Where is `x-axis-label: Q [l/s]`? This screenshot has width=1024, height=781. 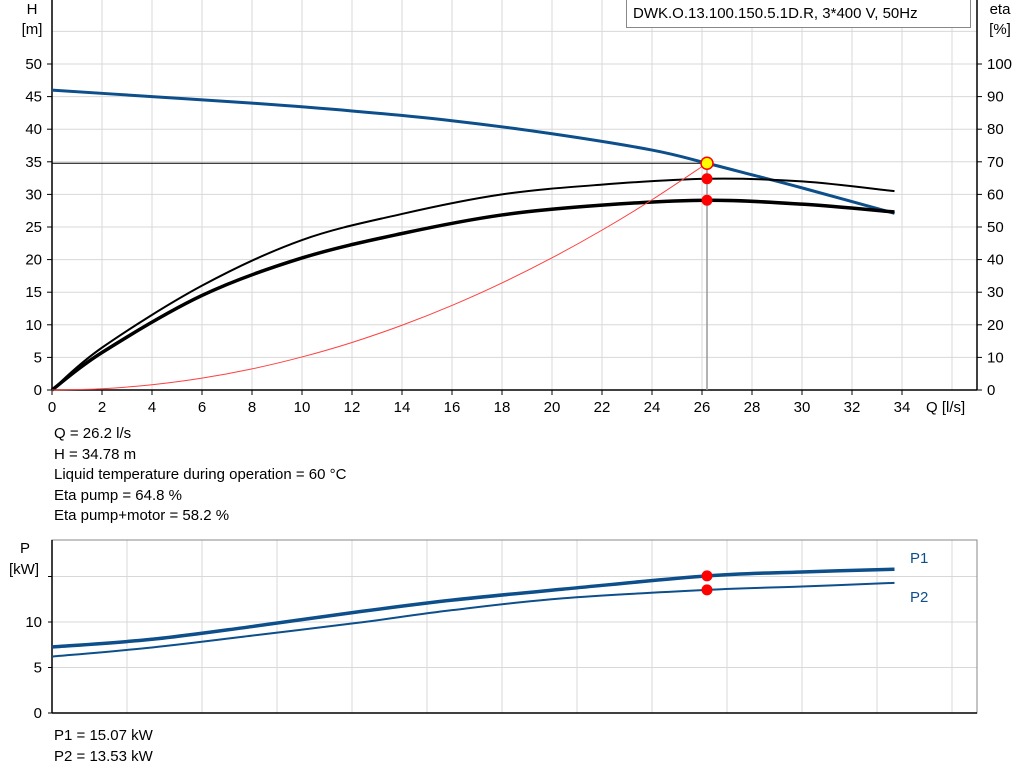 x-axis-label: Q [l/s] is located at coordinates (945, 407).